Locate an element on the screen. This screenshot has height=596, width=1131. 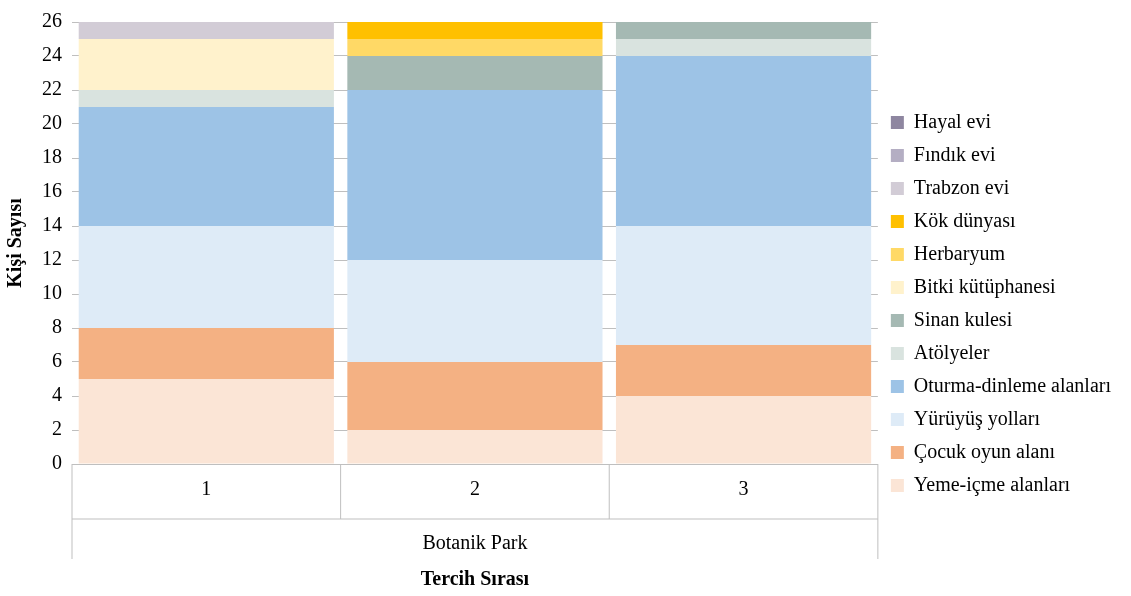
y-tick-label: 4 is located at coordinates (57, 394).